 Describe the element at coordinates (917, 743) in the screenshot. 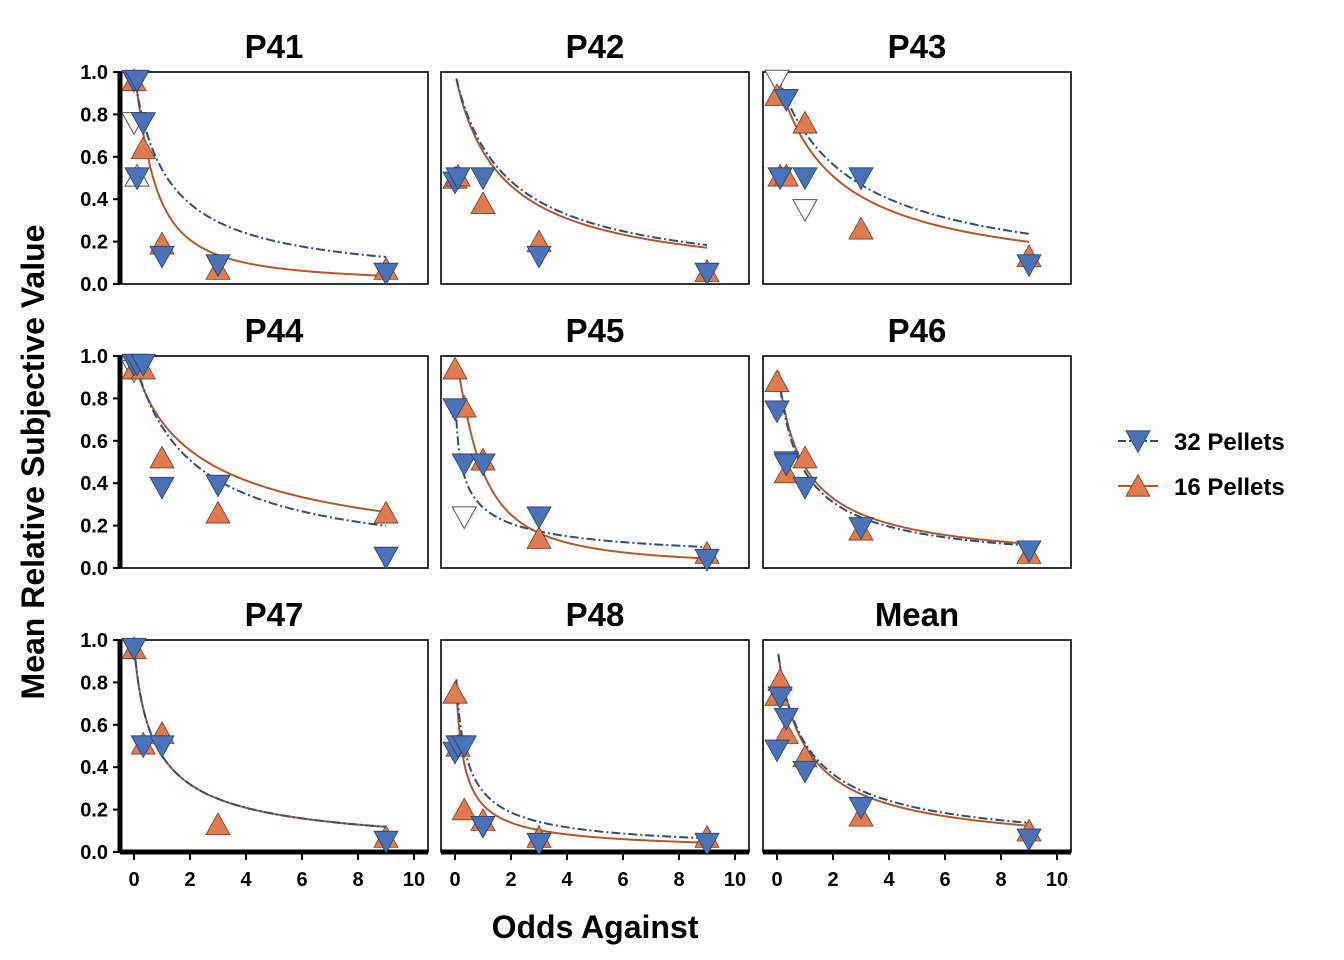

I see `panel-mean: Mean 0 2 4 6 8 10` at that location.